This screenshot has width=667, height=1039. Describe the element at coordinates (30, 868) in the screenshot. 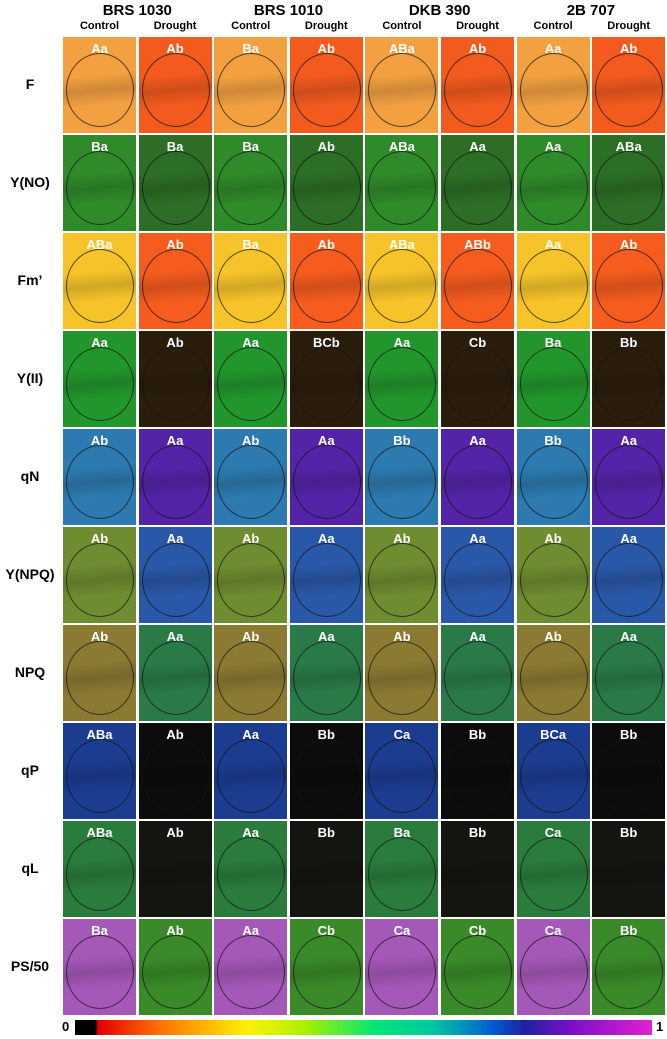

I see `parameter-label: qL` at that location.